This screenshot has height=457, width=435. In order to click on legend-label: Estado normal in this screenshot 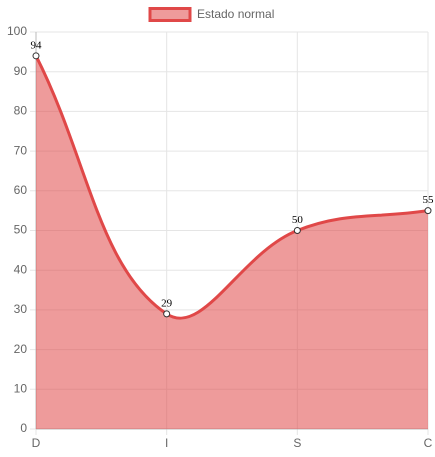, I will do `click(235, 14)`.